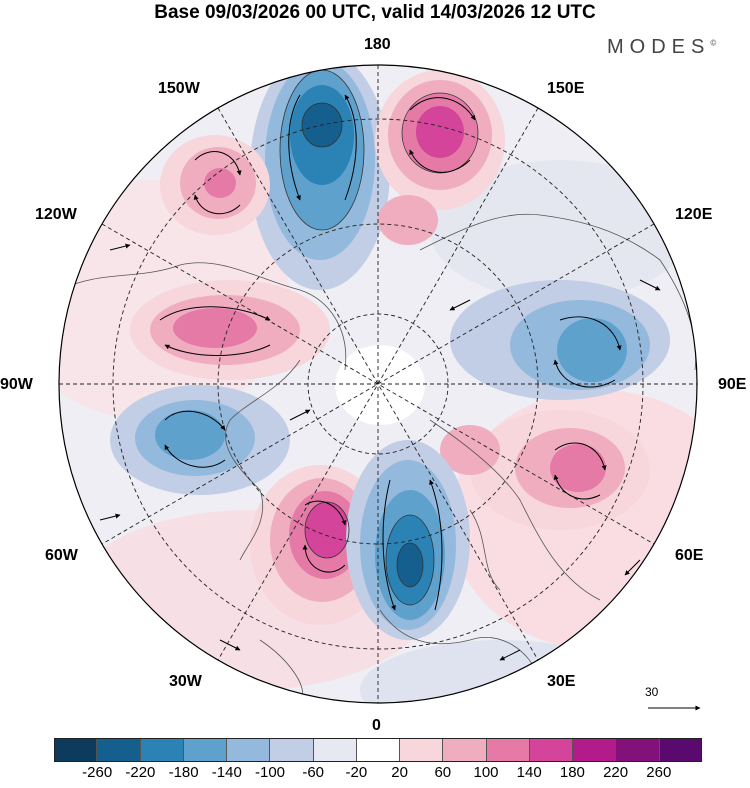 This screenshot has width=750, height=788. I want to click on colorbar-tick-label: -180, so click(183, 772).